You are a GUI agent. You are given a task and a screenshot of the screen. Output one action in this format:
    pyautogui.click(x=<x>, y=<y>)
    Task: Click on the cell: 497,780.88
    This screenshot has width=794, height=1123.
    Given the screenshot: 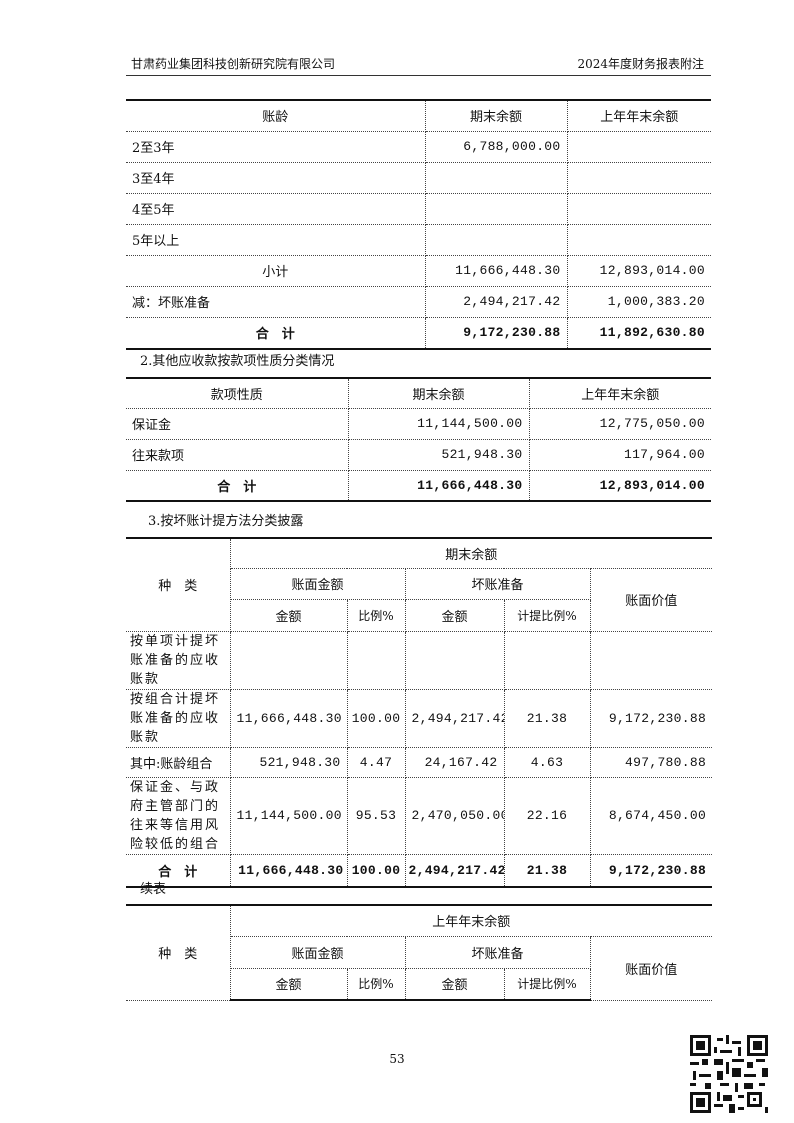 What is the action you would take?
    pyautogui.click(x=651, y=762)
    